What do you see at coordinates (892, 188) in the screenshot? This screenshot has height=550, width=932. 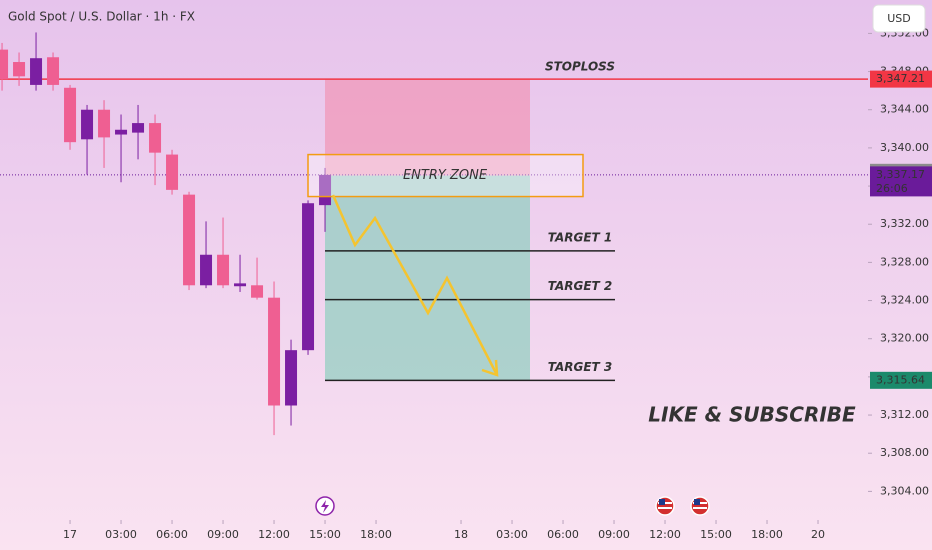 I see `price-countdown: 26:06` at bounding box center [892, 188].